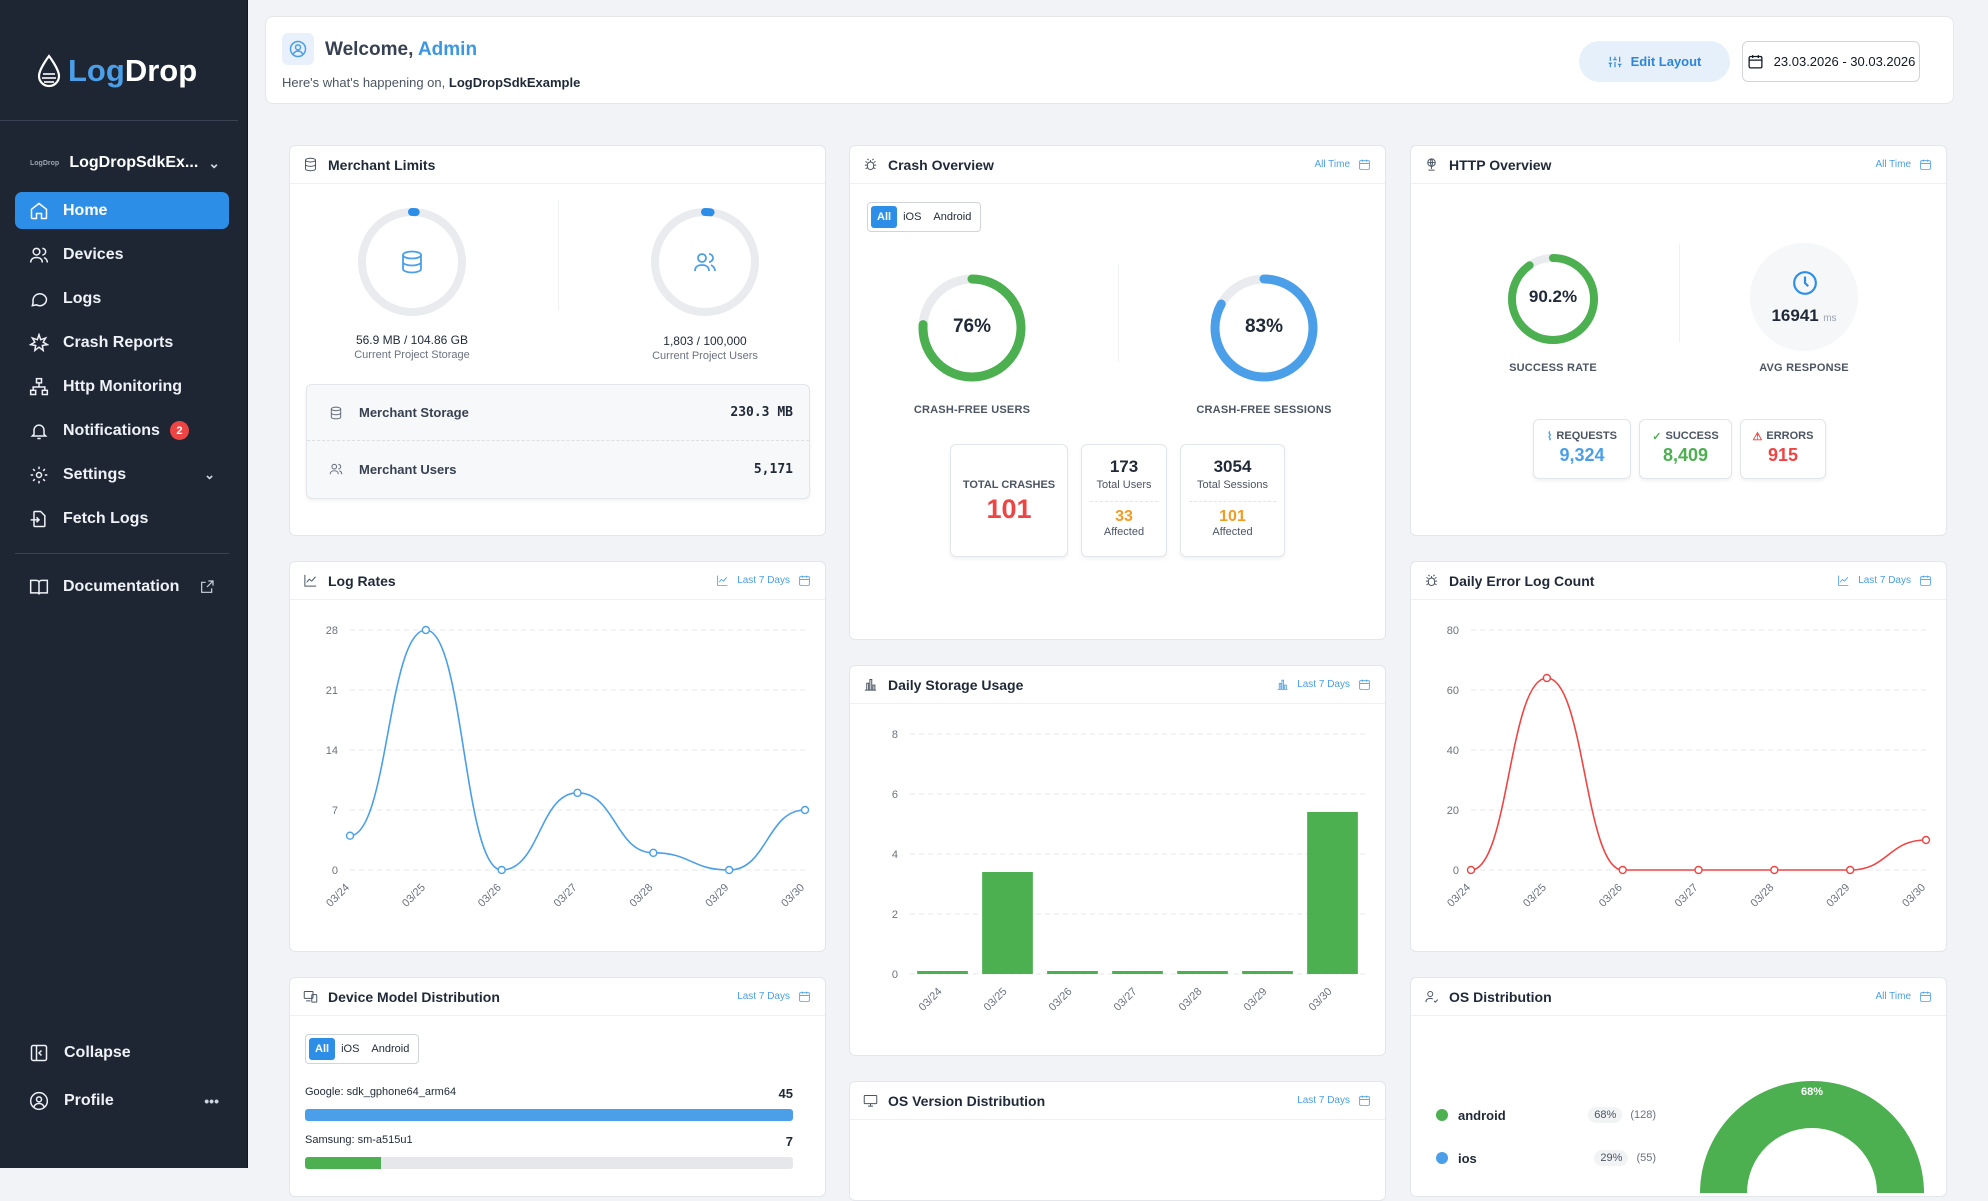 The image size is (1988, 1201). What do you see at coordinates (1654, 61) in the screenshot?
I see `edit-layout-button: Edit Layout` at bounding box center [1654, 61].